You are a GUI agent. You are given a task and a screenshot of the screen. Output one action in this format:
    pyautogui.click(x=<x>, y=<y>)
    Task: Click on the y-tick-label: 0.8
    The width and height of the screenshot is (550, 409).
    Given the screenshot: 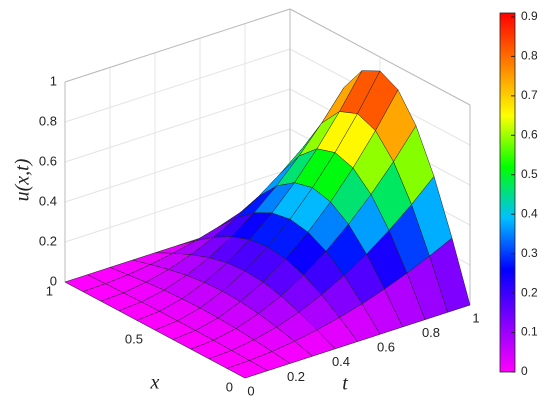 What is the action you would take?
    pyautogui.click(x=431, y=332)
    